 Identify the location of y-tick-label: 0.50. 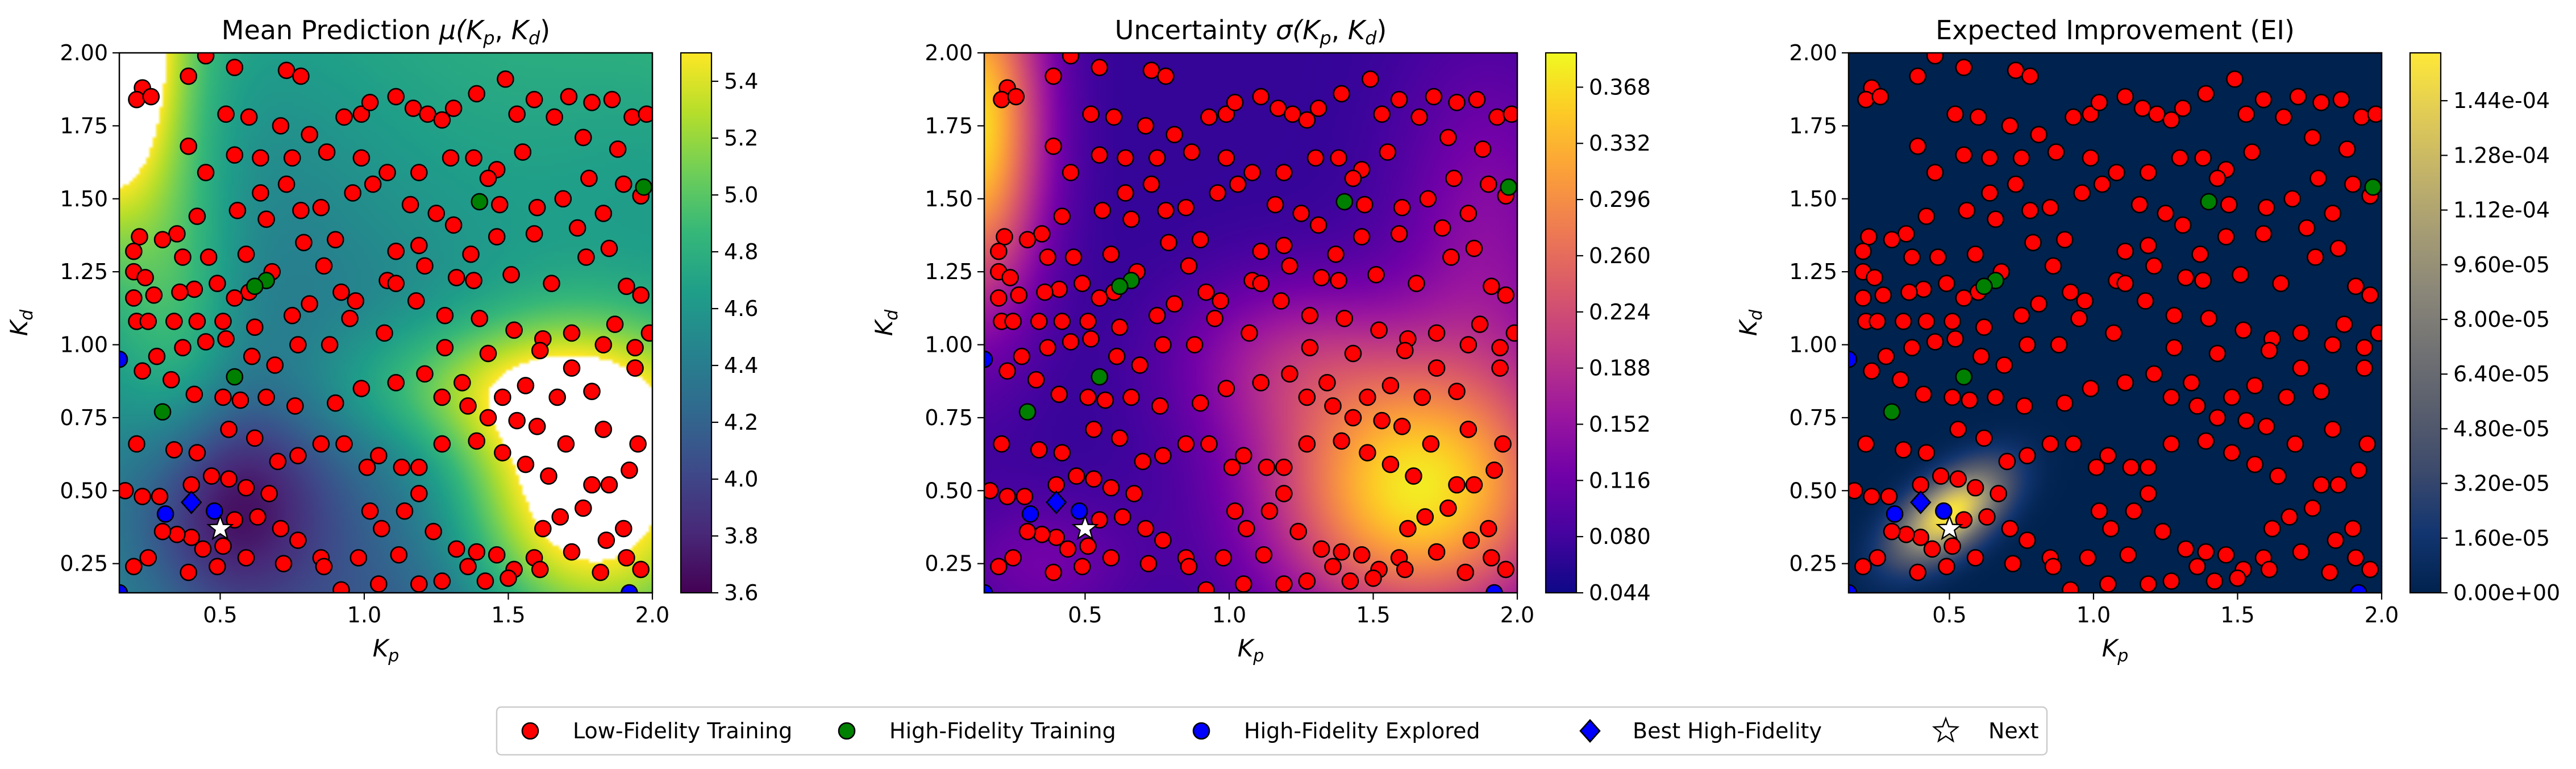
(949, 490).